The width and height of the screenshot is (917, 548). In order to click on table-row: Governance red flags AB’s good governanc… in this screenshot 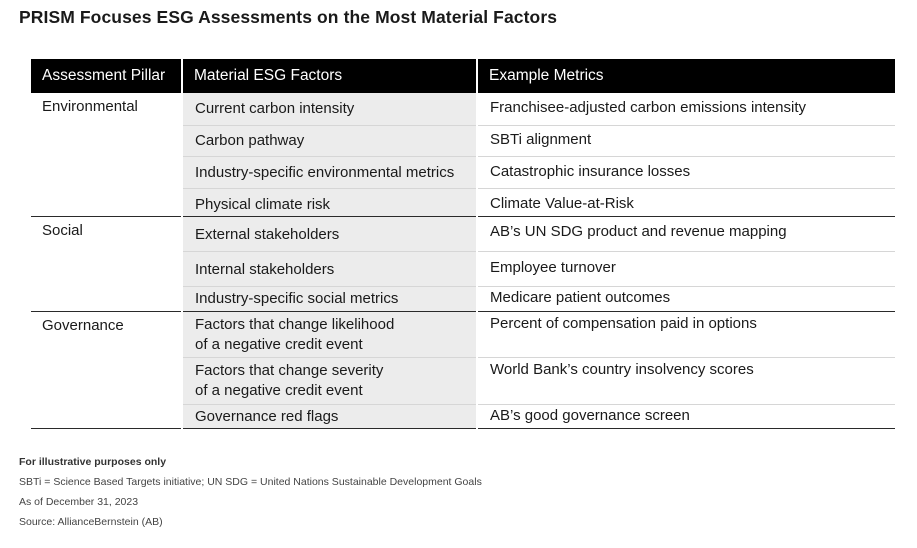, I will do `click(463, 416)`.